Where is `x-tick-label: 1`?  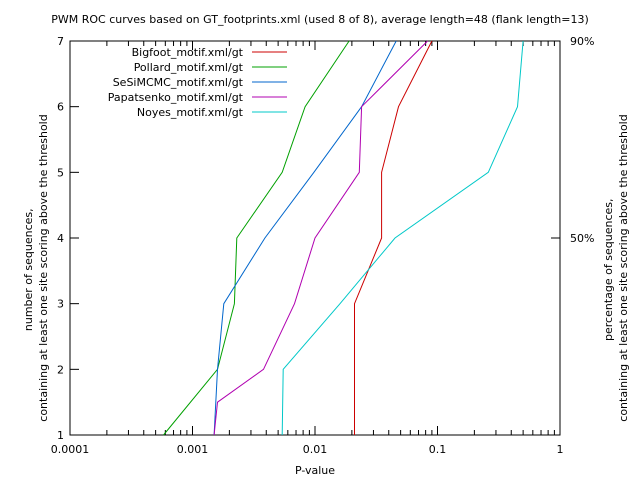 x-tick-label: 1 is located at coordinates (560, 449).